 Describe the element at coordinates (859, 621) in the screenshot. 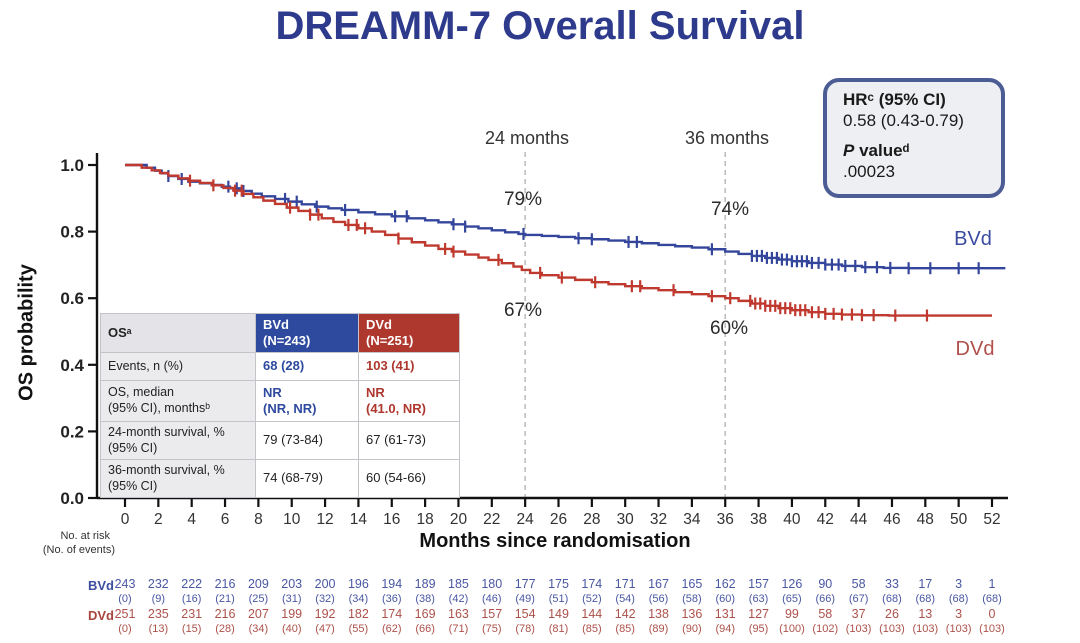

I see `risk-cell-dvd-month-44: 37 (103)` at that location.